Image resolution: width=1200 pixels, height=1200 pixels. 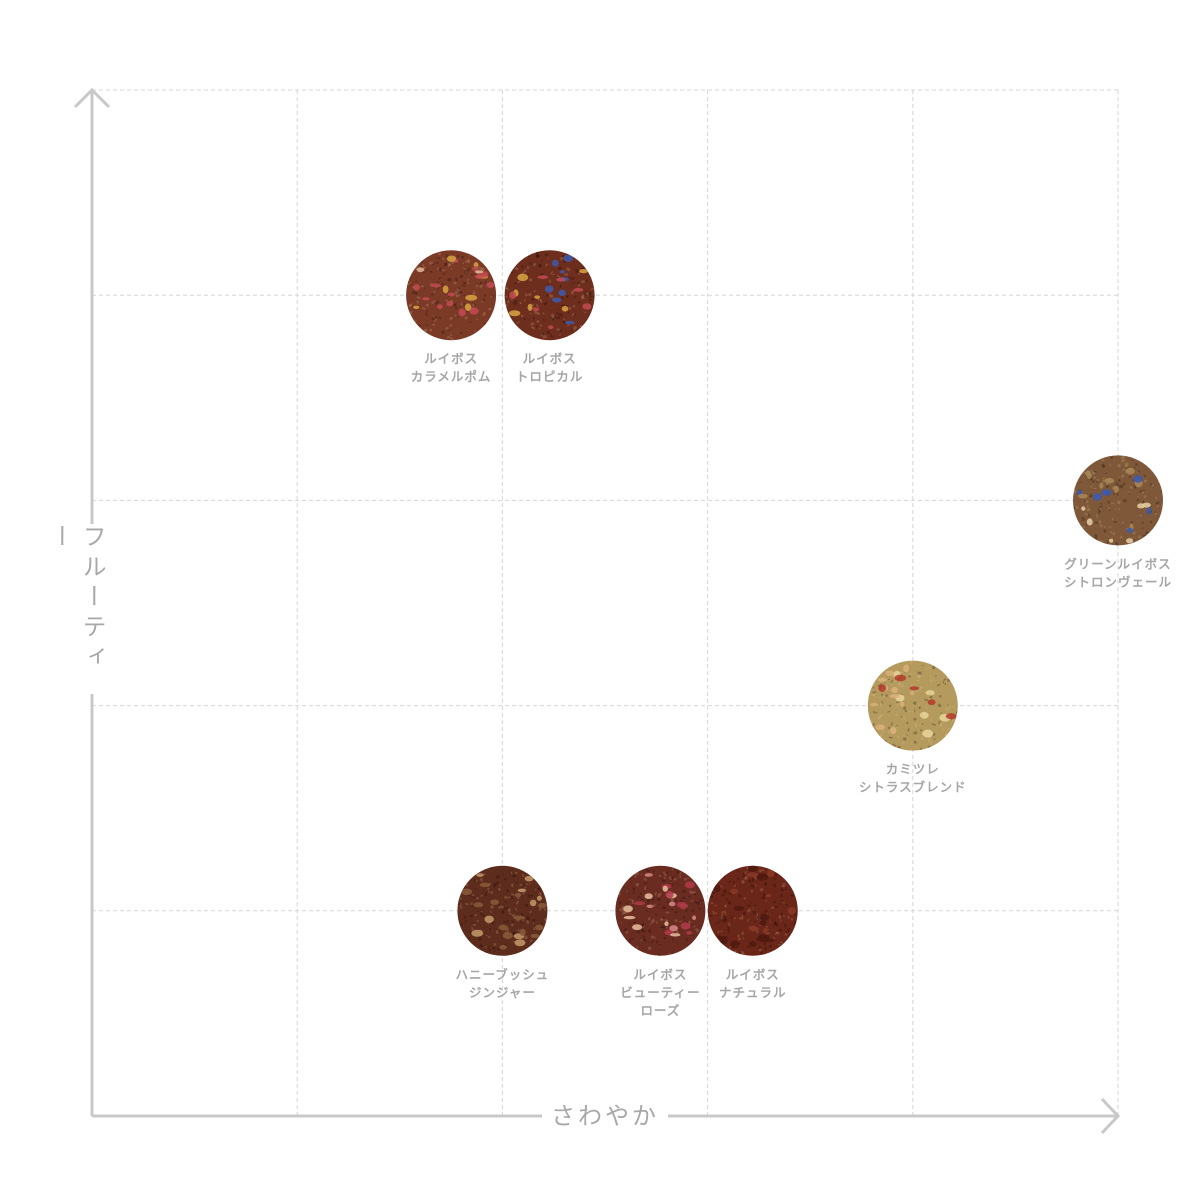 I want to click on tea-label: ルイボスカラメルポム, so click(x=451, y=367).